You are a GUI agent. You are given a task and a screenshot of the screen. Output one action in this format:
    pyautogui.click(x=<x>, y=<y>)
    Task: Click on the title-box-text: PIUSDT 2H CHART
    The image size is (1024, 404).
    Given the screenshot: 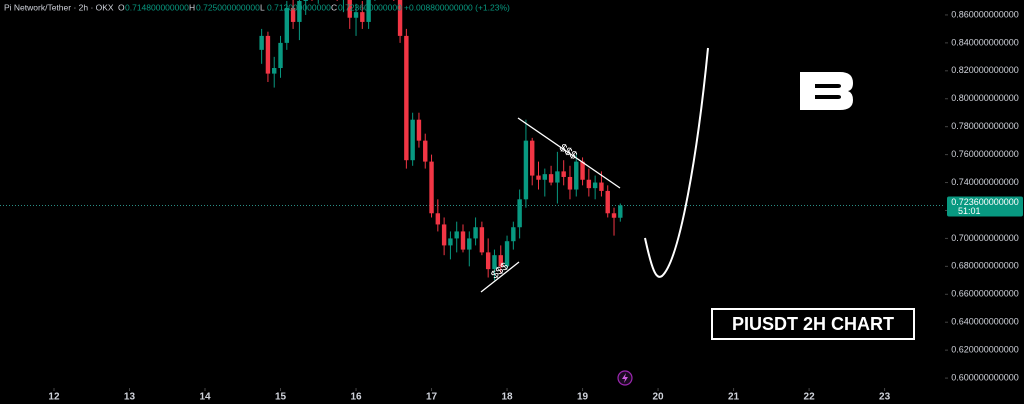 What is the action you would take?
    pyautogui.click(x=813, y=324)
    